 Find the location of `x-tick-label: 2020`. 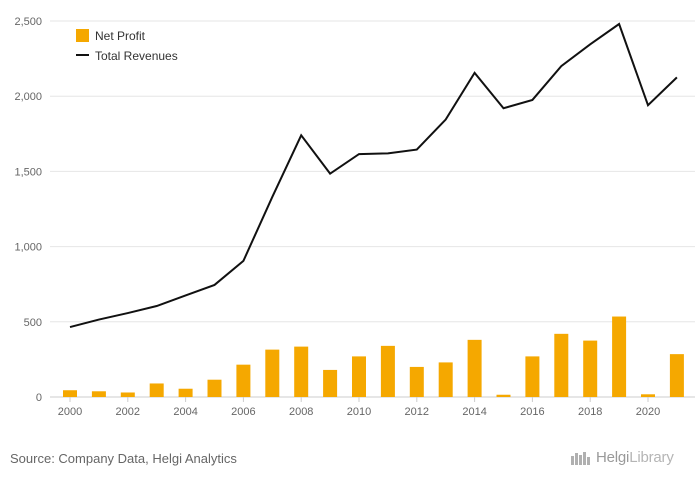

x-tick-label: 2020 is located at coordinates (648, 412).